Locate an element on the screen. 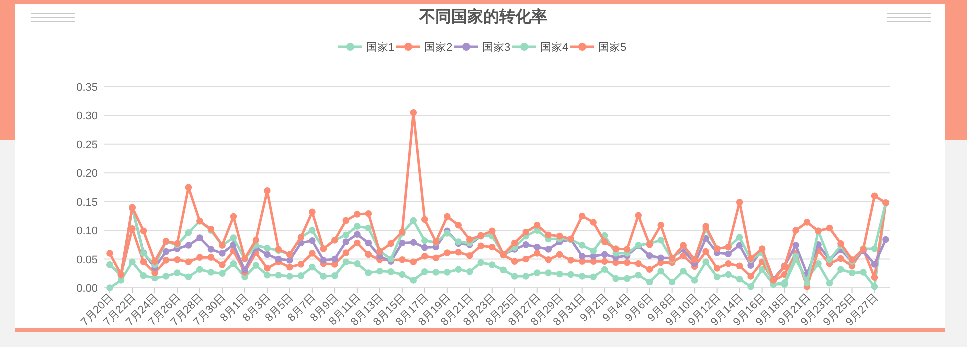  y-tick-label: 0.25 is located at coordinates (87, 145).